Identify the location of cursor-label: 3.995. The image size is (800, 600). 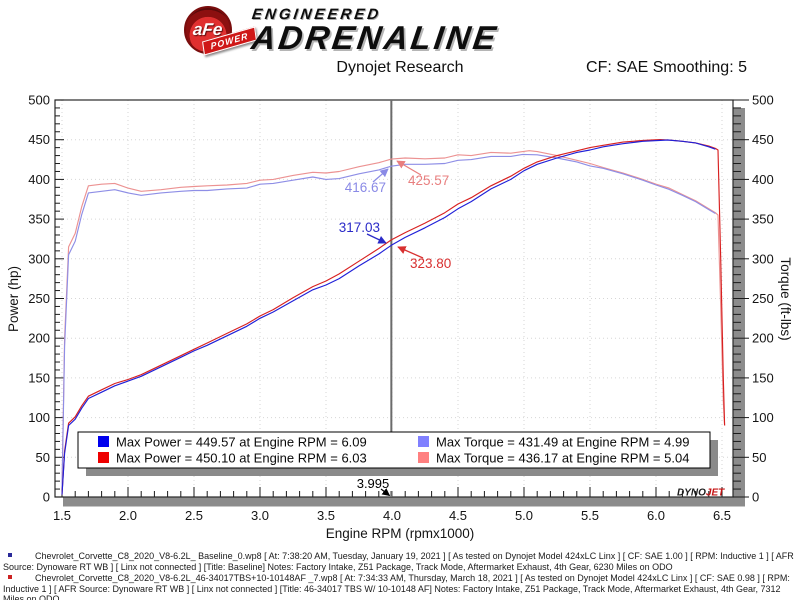
(373, 486).